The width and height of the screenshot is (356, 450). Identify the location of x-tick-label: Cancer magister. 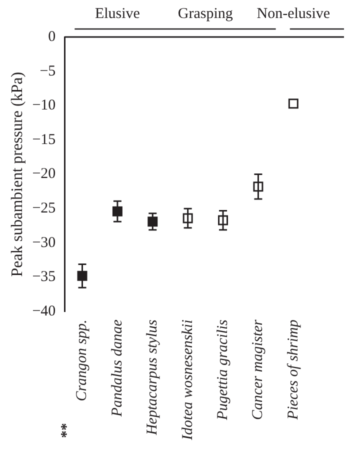
(258, 369).